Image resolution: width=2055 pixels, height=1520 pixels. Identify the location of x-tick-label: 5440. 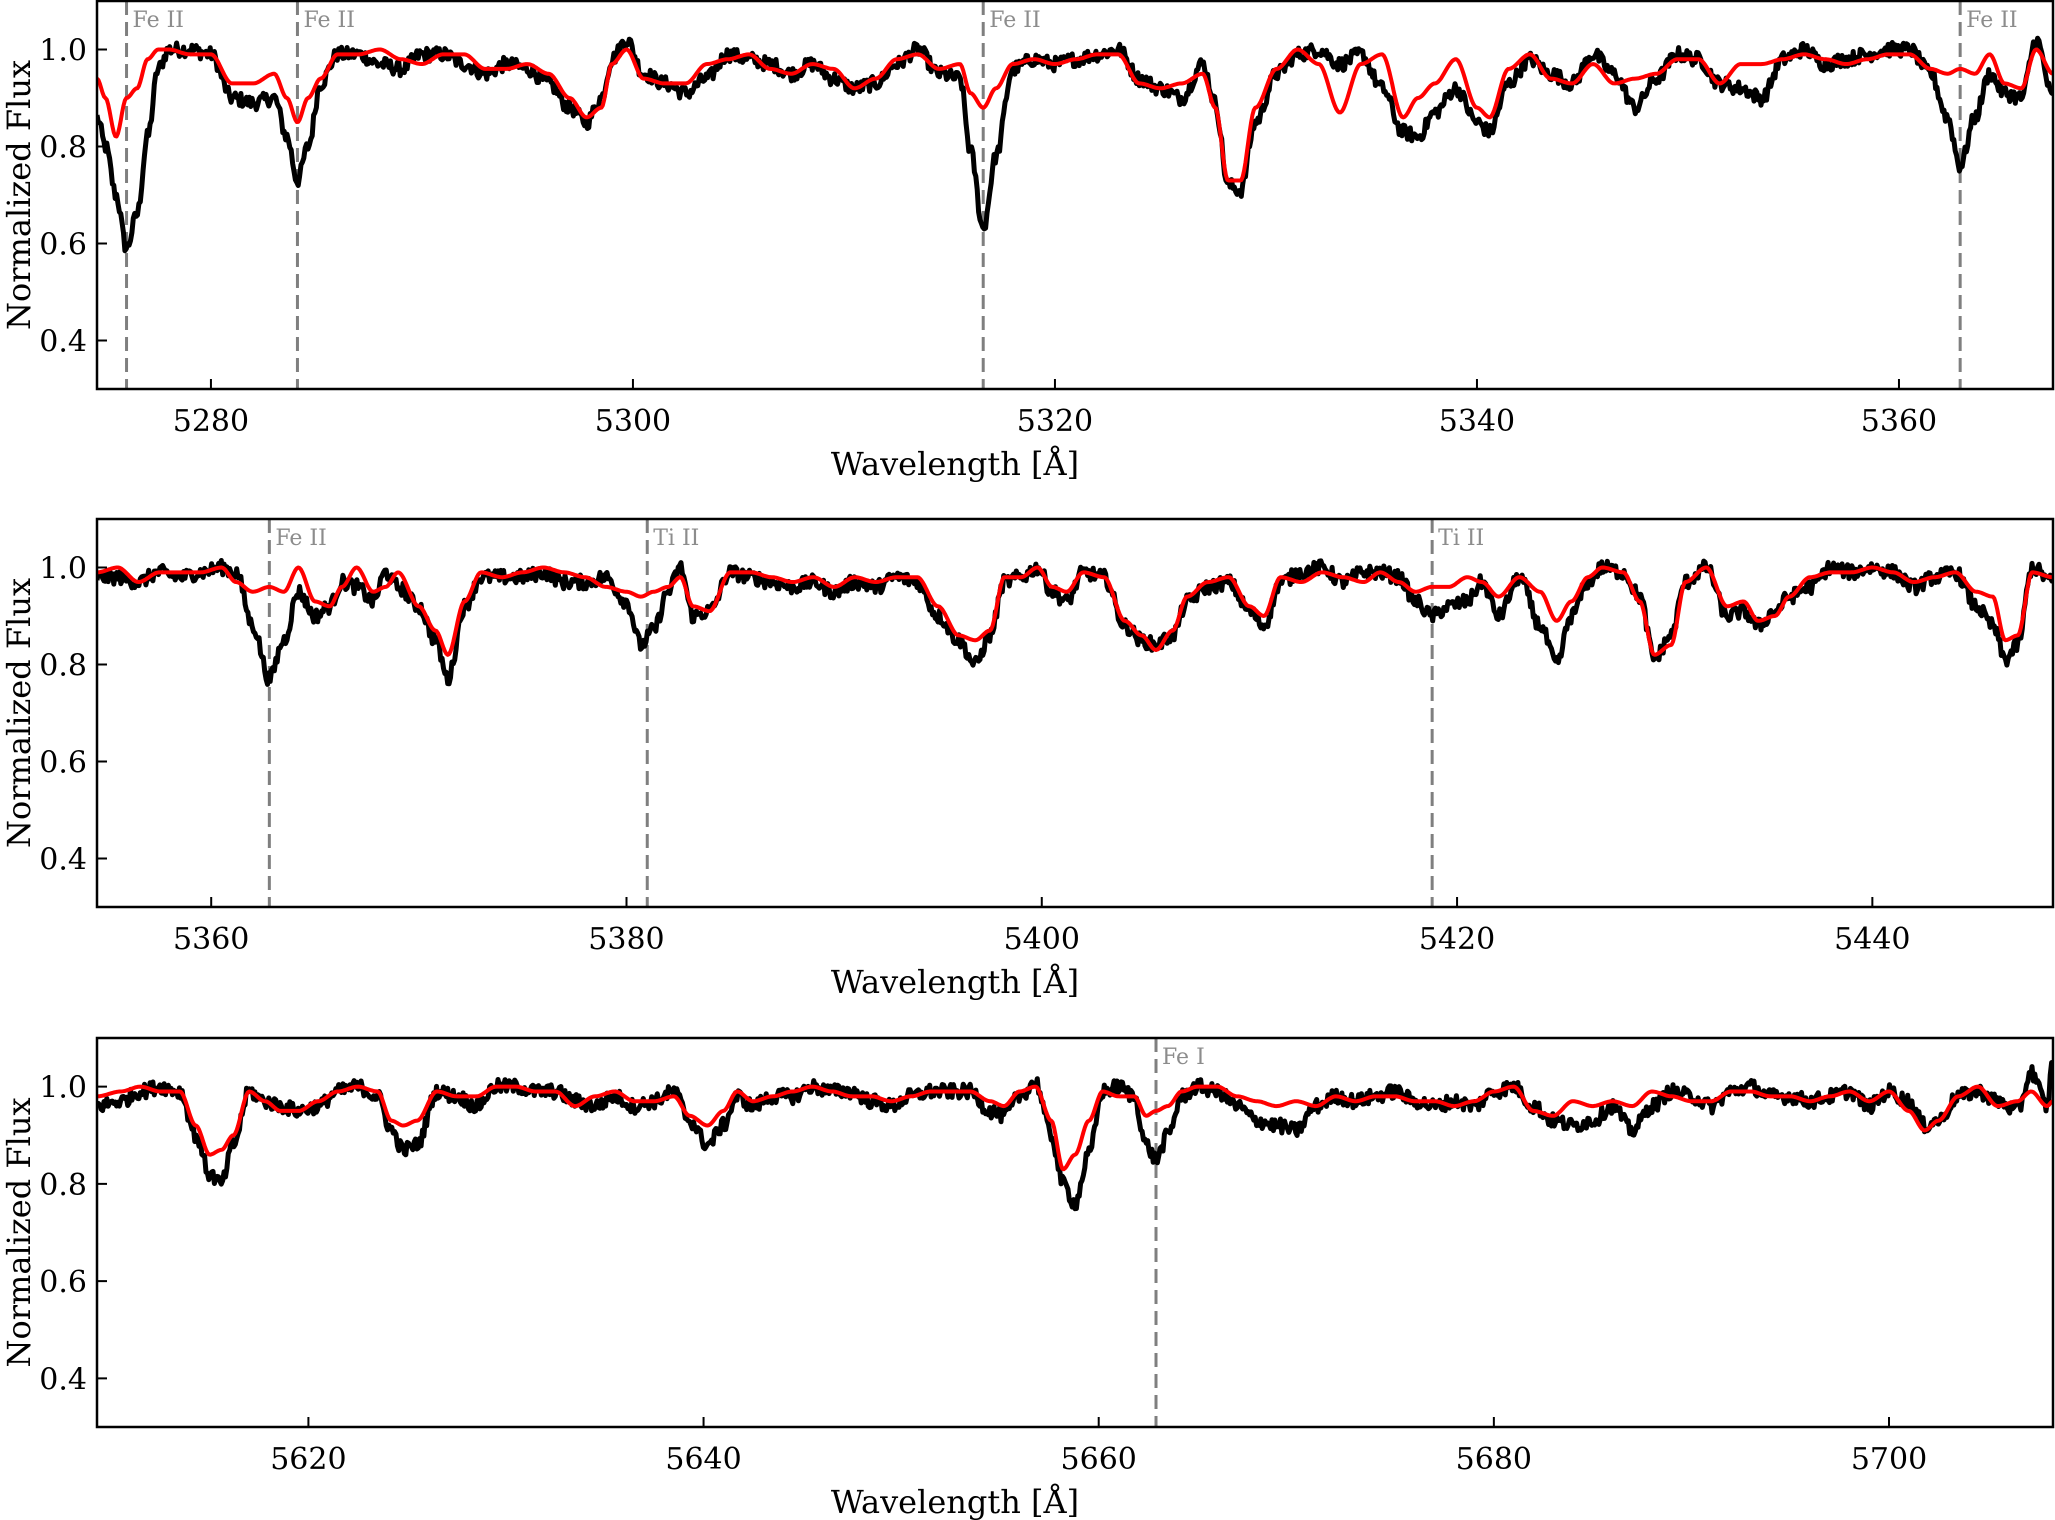
(1872, 939).